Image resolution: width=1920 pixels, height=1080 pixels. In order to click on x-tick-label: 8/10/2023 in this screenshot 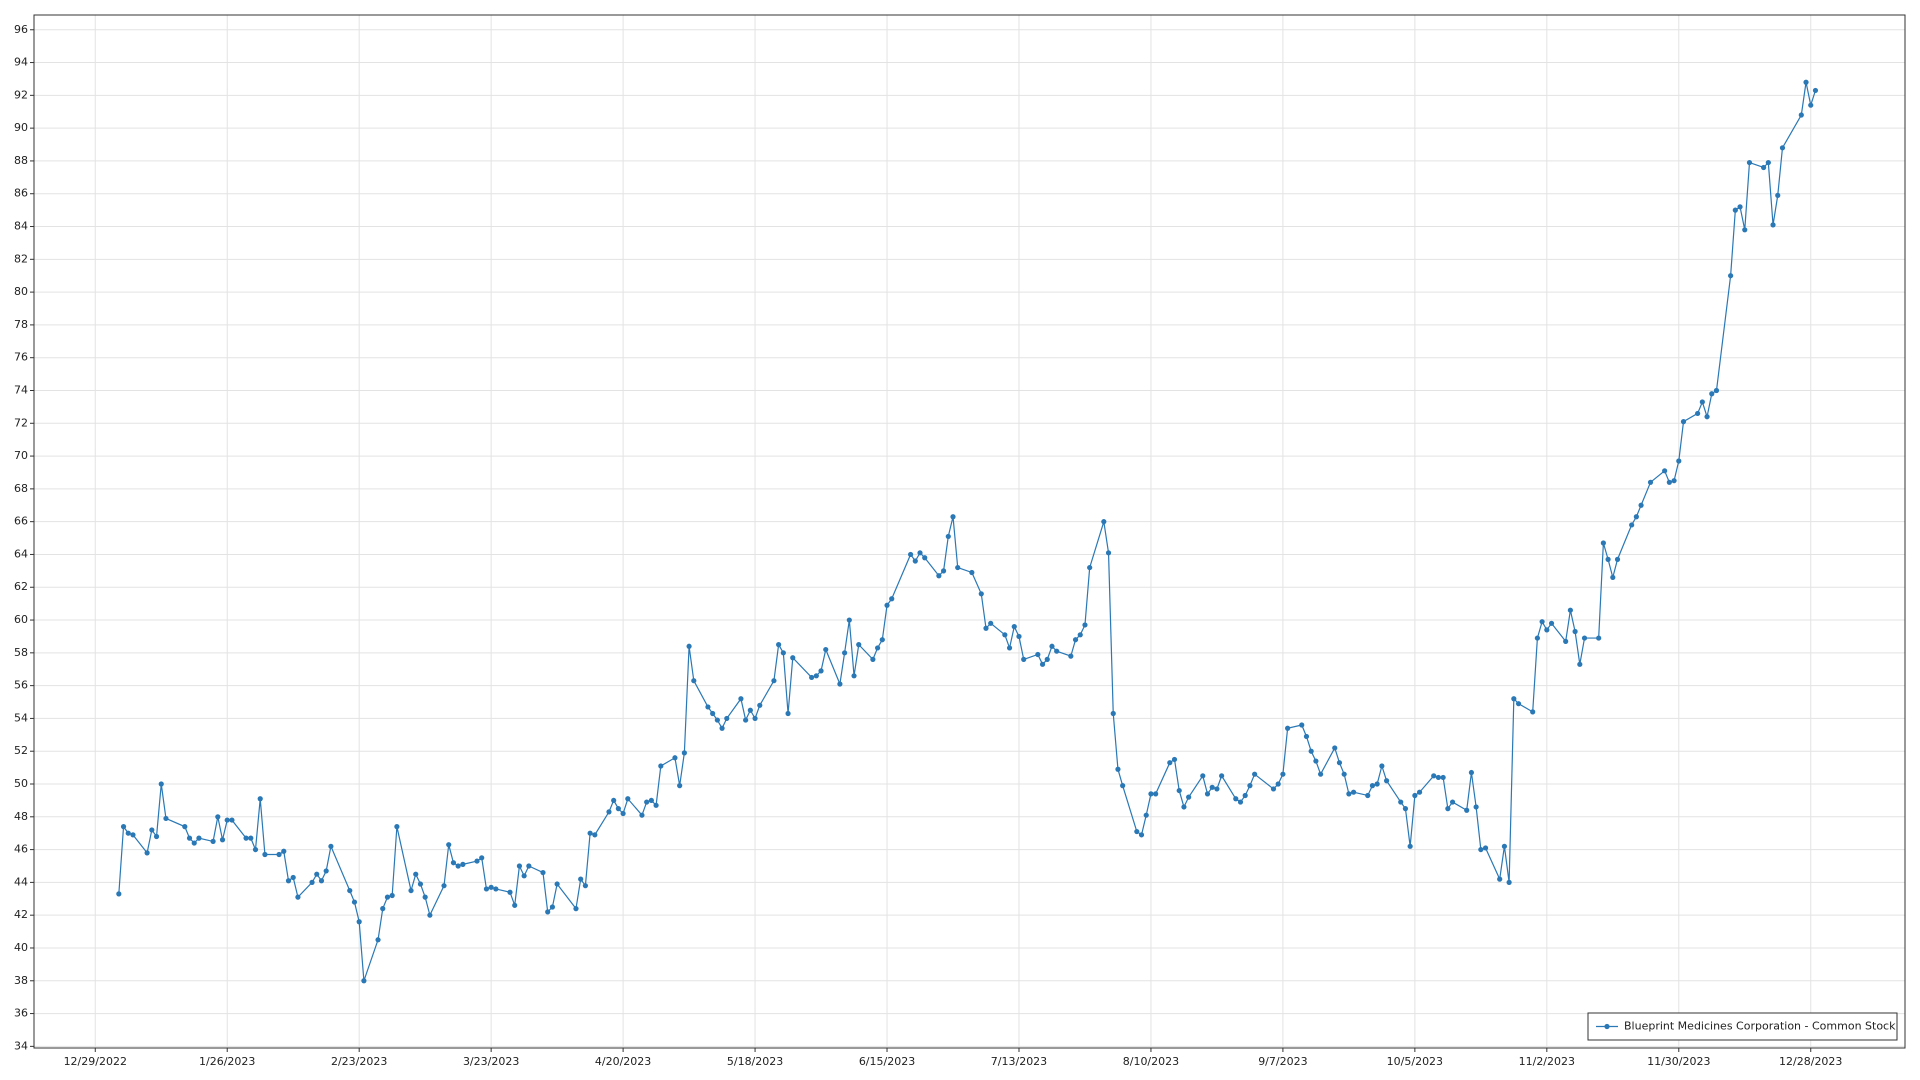, I will do `click(1151, 1061)`.